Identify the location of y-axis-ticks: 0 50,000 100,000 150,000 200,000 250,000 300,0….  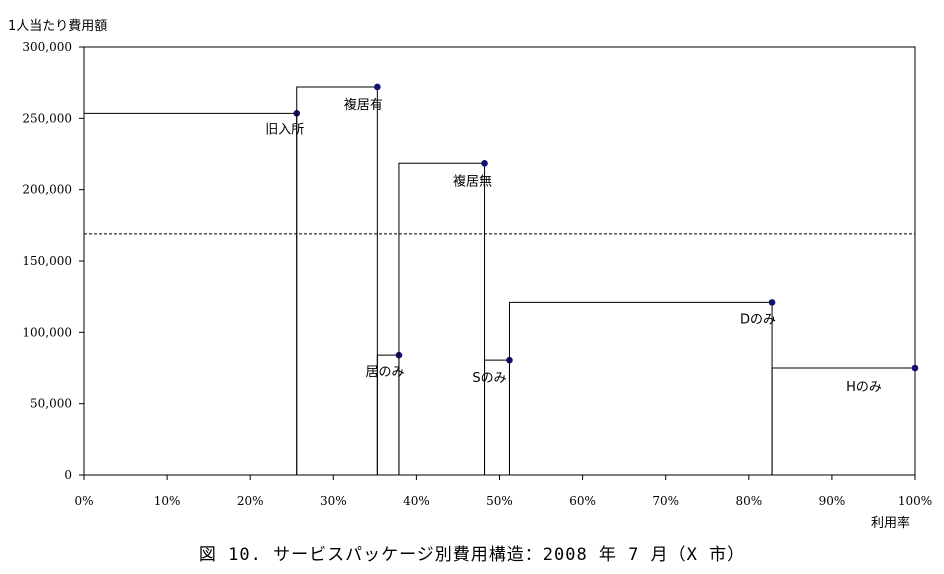
(53, 261).